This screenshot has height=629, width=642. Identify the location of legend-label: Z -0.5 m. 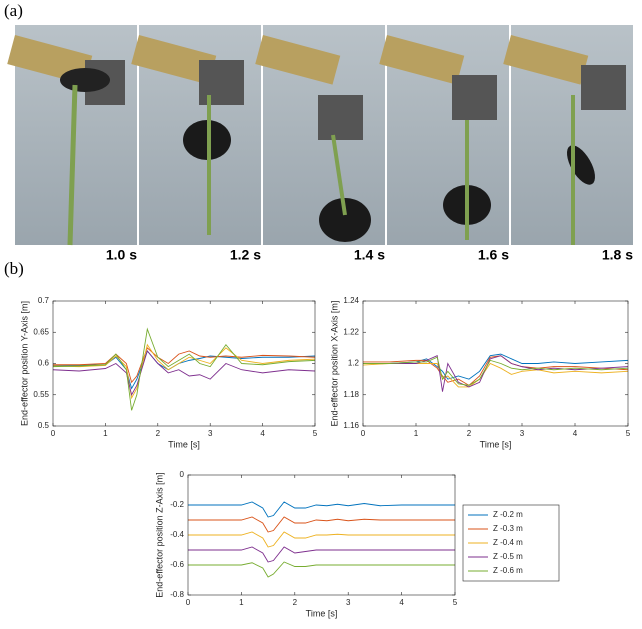
(508, 556).